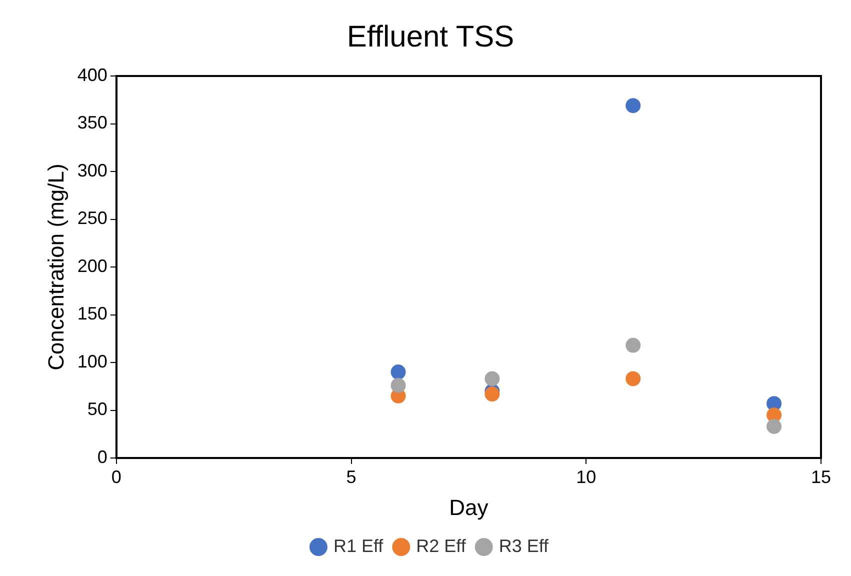 Image resolution: width=851 pixels, height=576 pixels. I want to click on legend-label: R3 Eff, so click(524, 546).